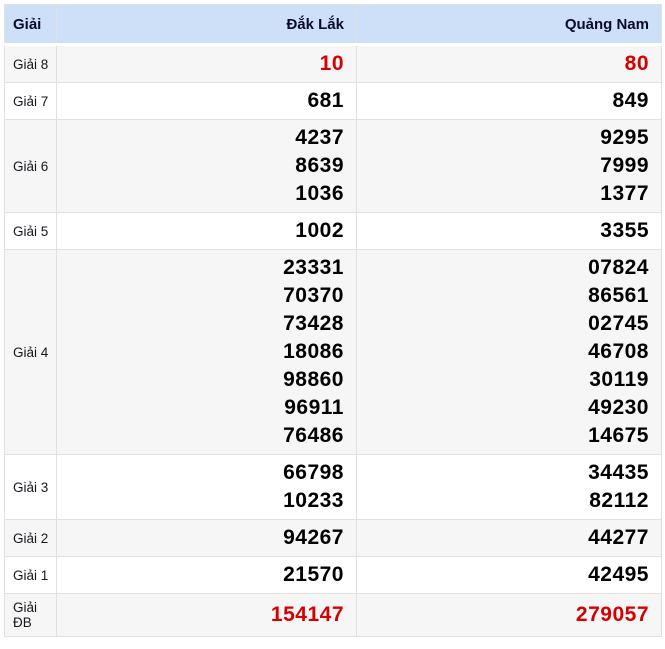 This screenshot has width=665, height=649. What do you see at coordinates (618, 472) in the screenshot?
I see `result-number: 34435` at bounding box center [618, 472].